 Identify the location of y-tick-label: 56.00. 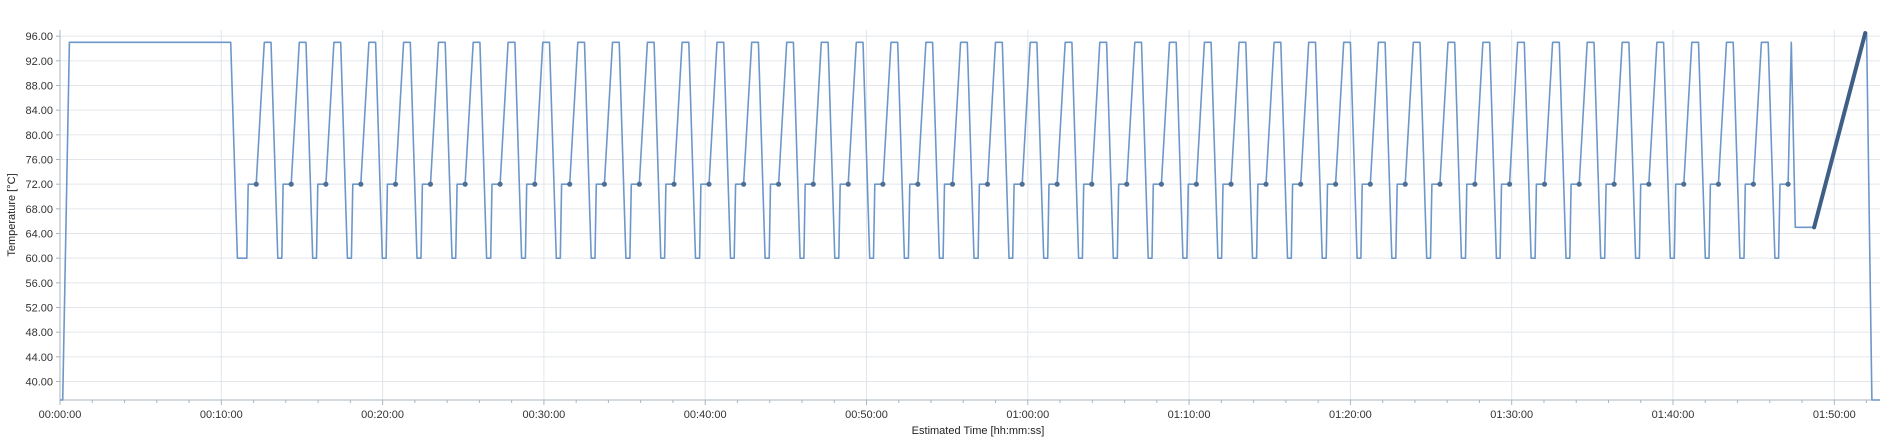
(39, 284).